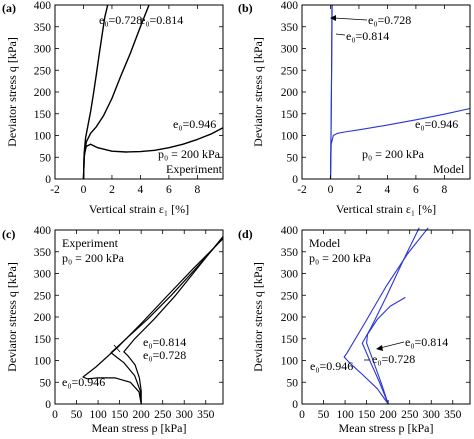 This screenshot has width=474, height=439. I want to click on x-tick-label: -2, so click(302, 190).